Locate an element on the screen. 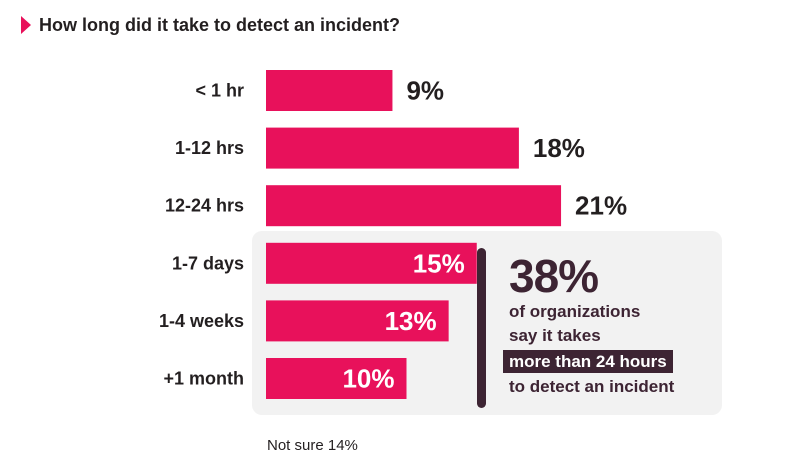  category-label-3: 1-7 days is located at coordinates (208, 263).